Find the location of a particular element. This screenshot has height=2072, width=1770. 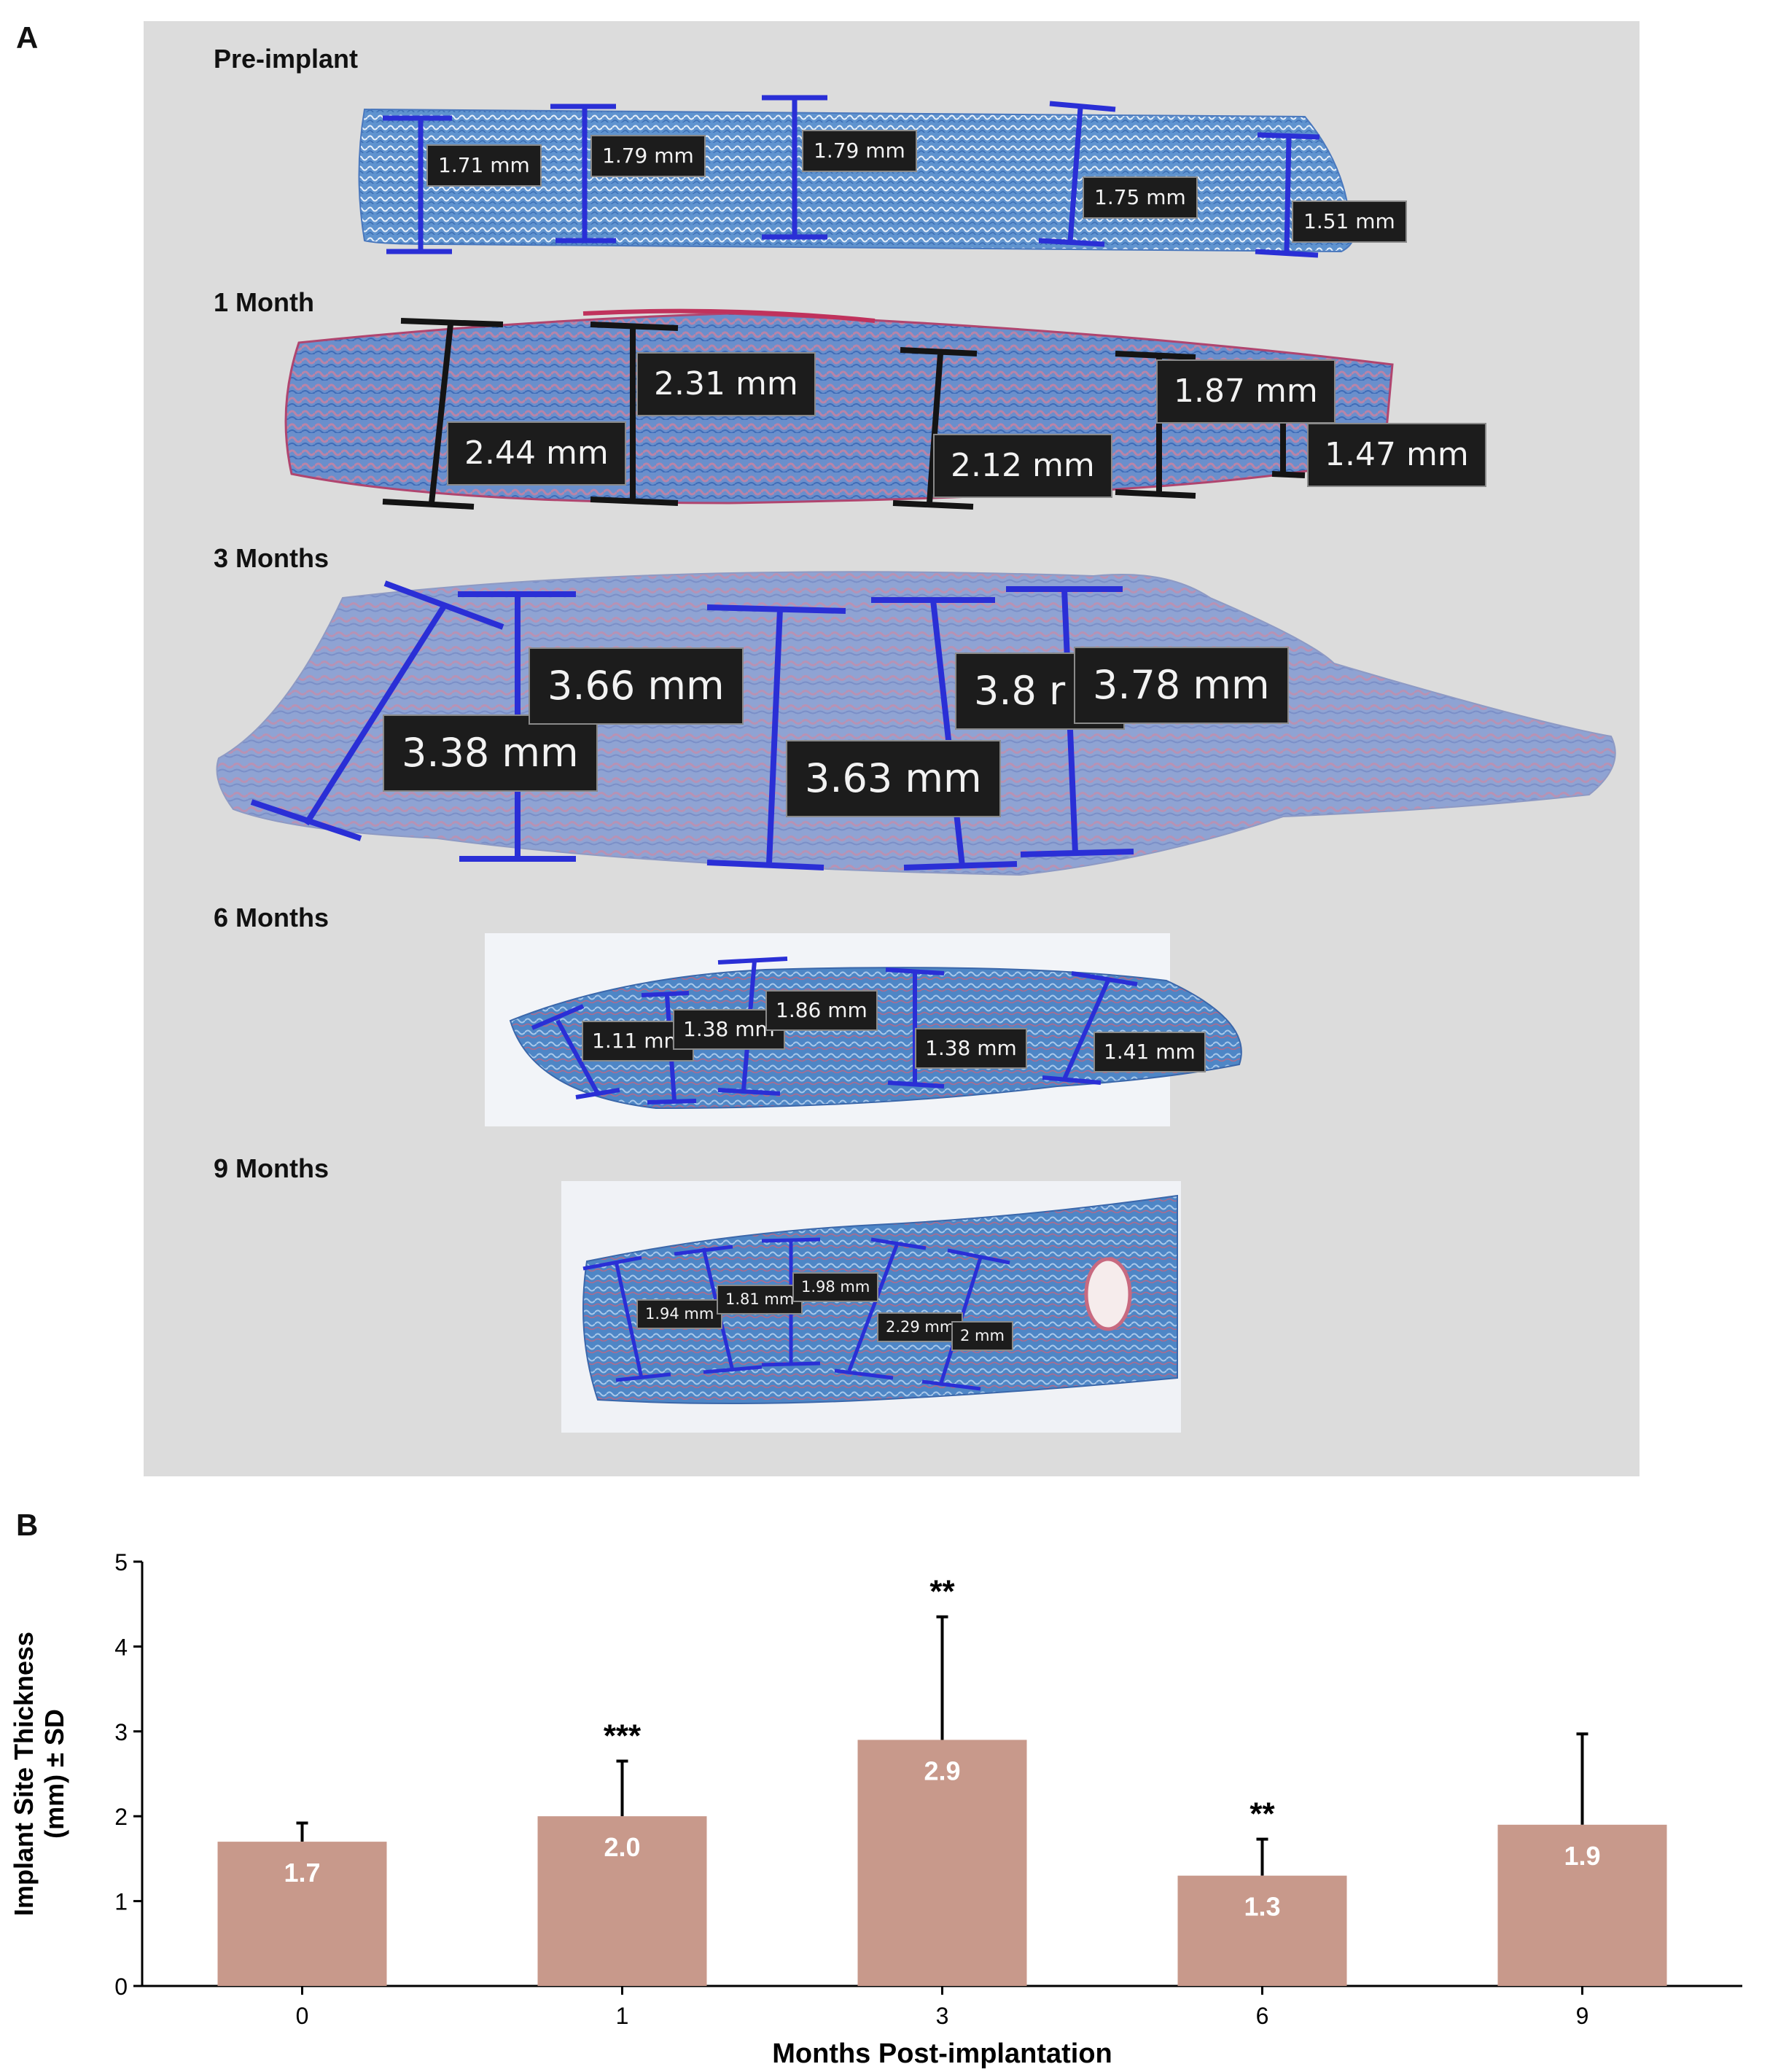

bar-value-label: 1.9 is located at coordinates (1582, 1856).